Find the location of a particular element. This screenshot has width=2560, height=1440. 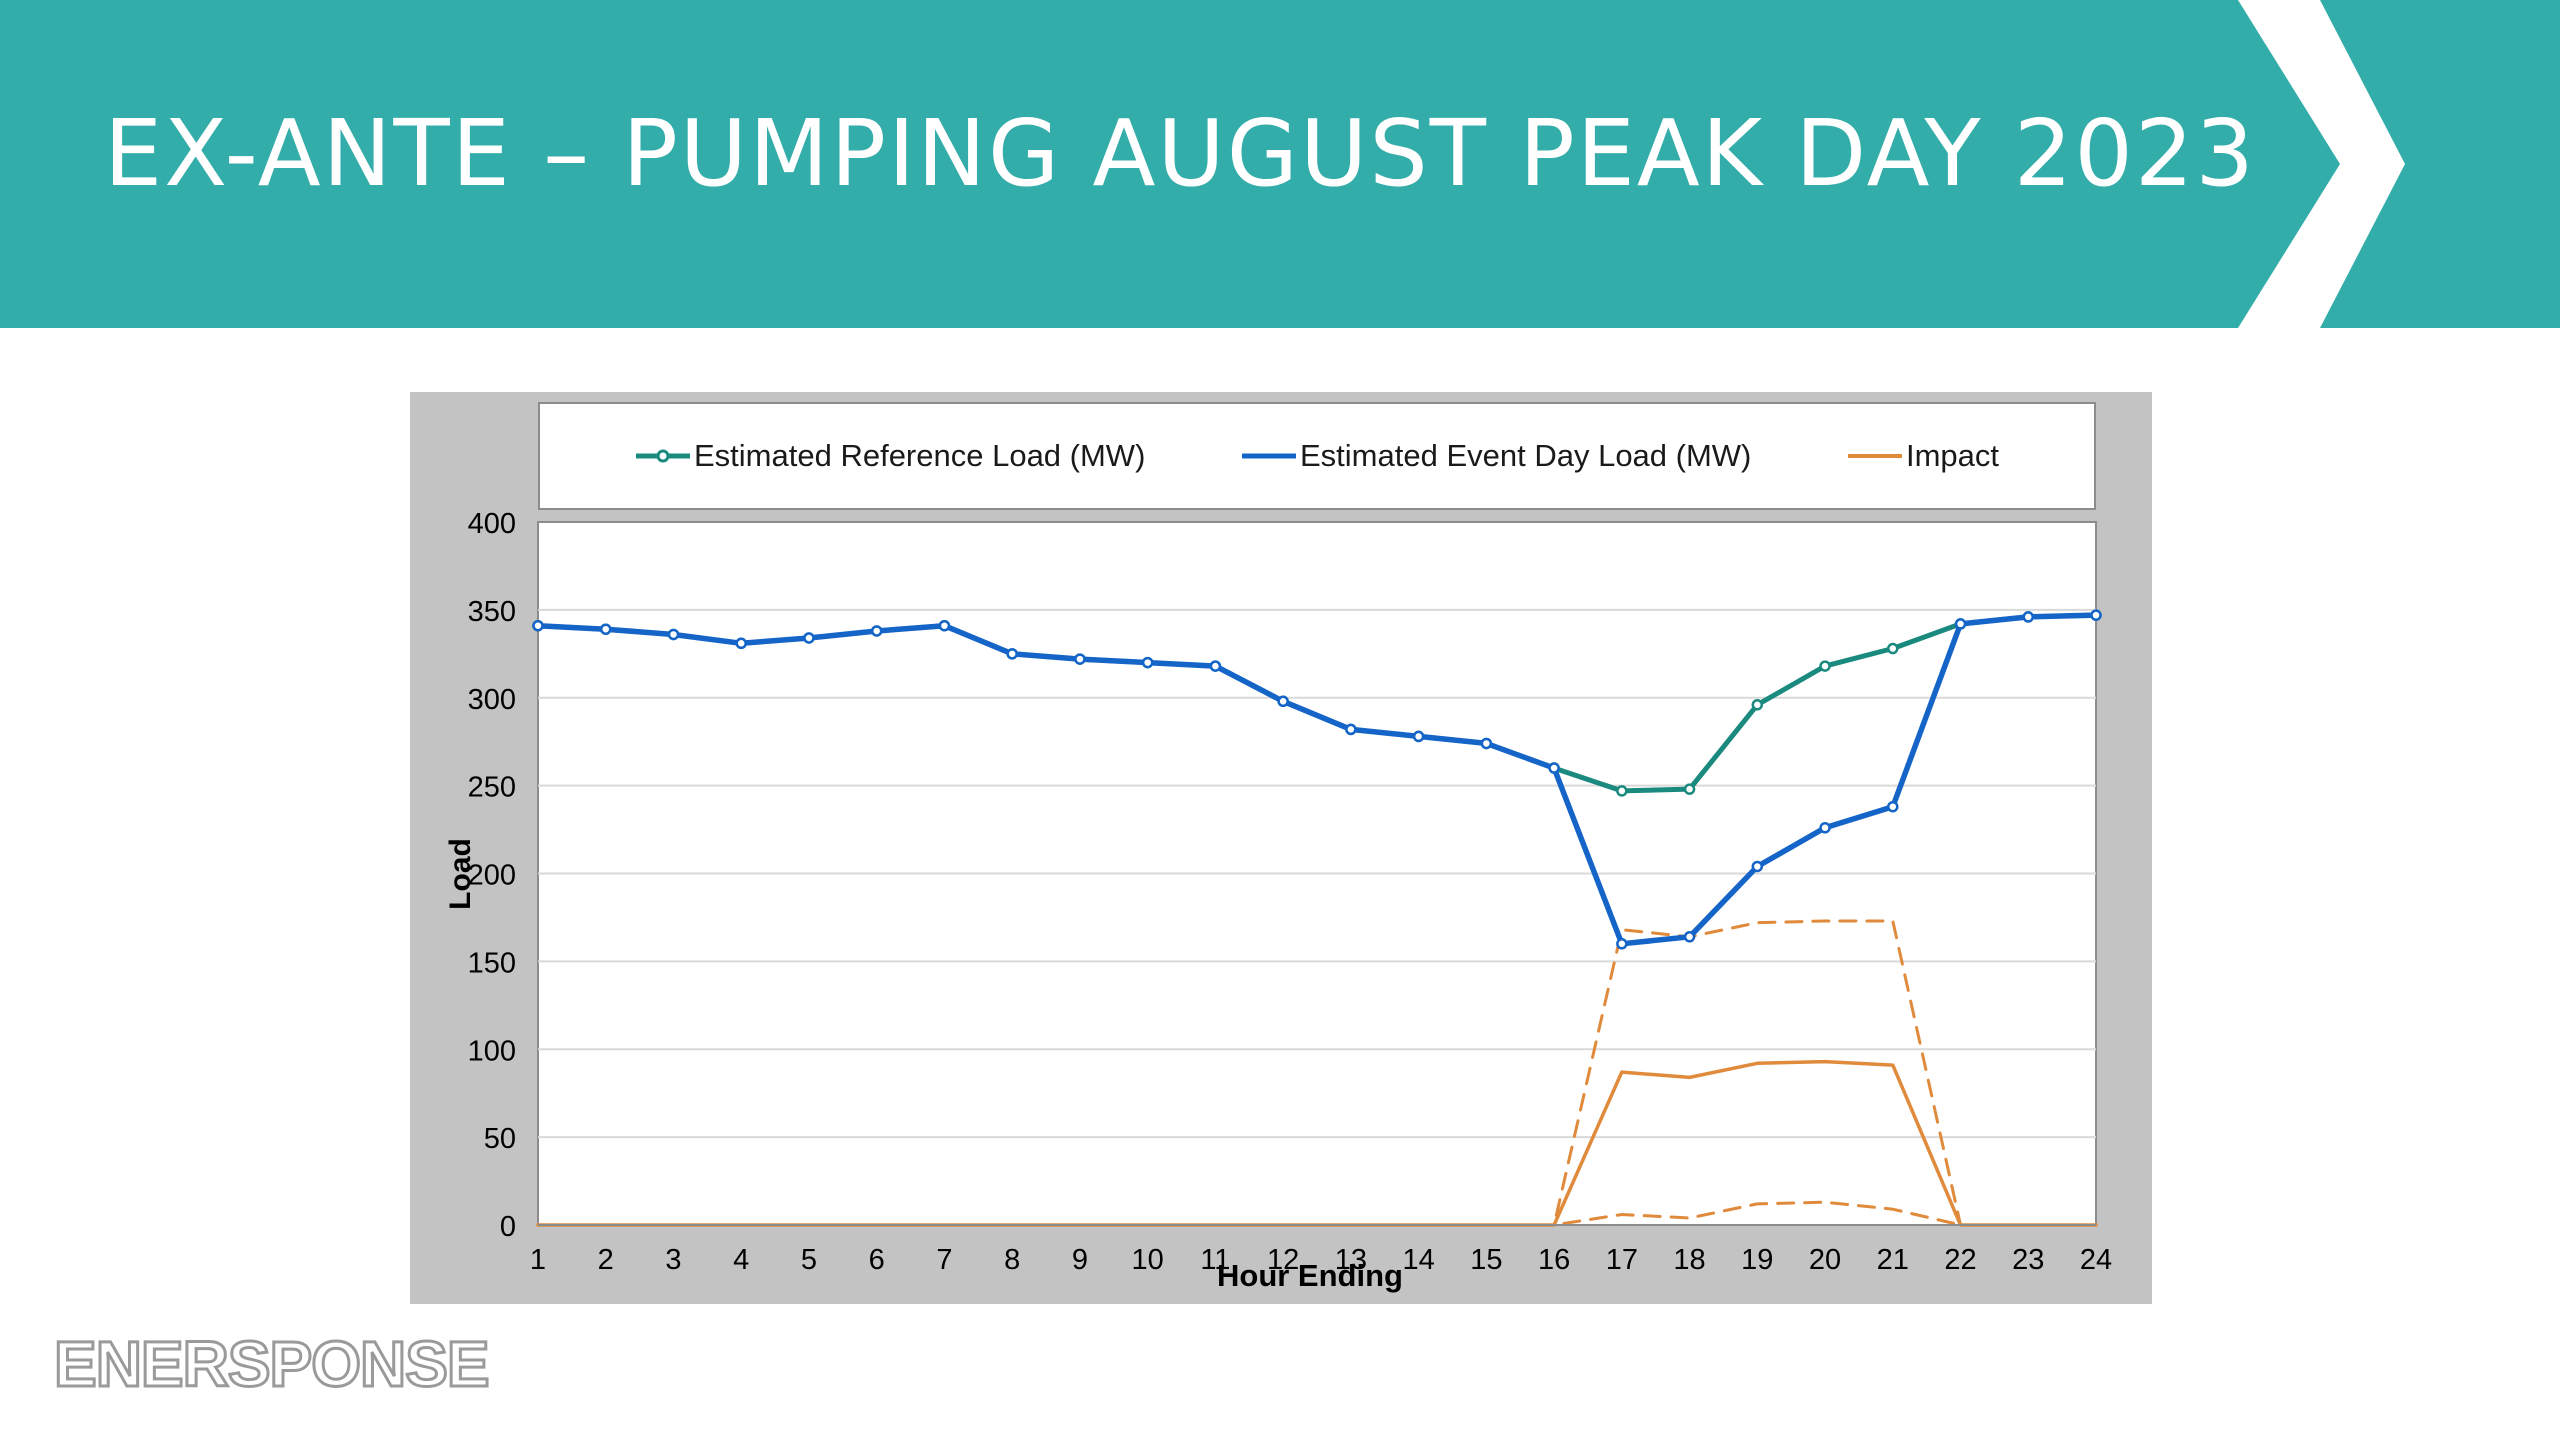

x-tick-label: 8 is located at coordinates (1012, 1260).